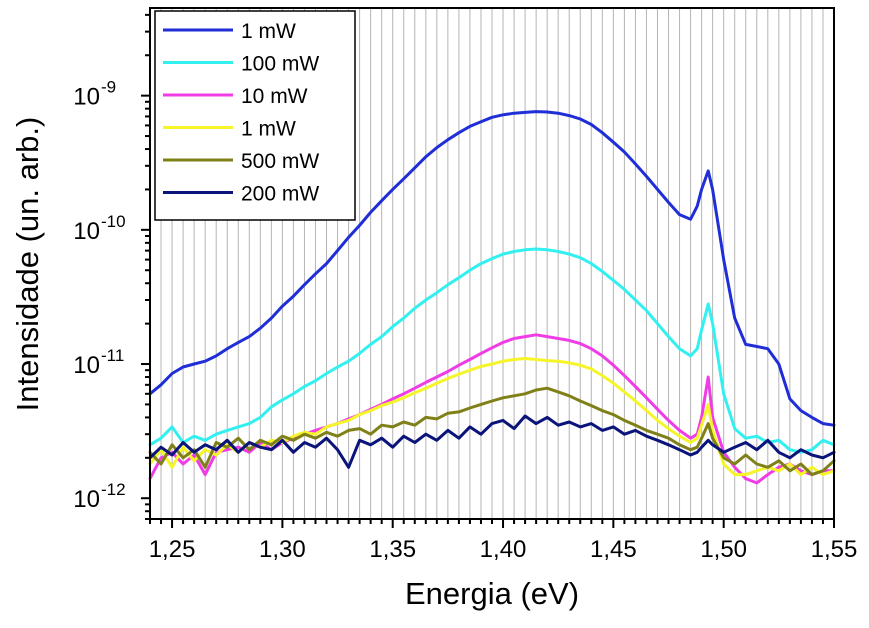 The width and height of the screenshot is (869, 628). What do you see at coordinates (723, 549) in the screenshot?
I see `x-tick-label: 1,50` at bounding box center [723, 549].